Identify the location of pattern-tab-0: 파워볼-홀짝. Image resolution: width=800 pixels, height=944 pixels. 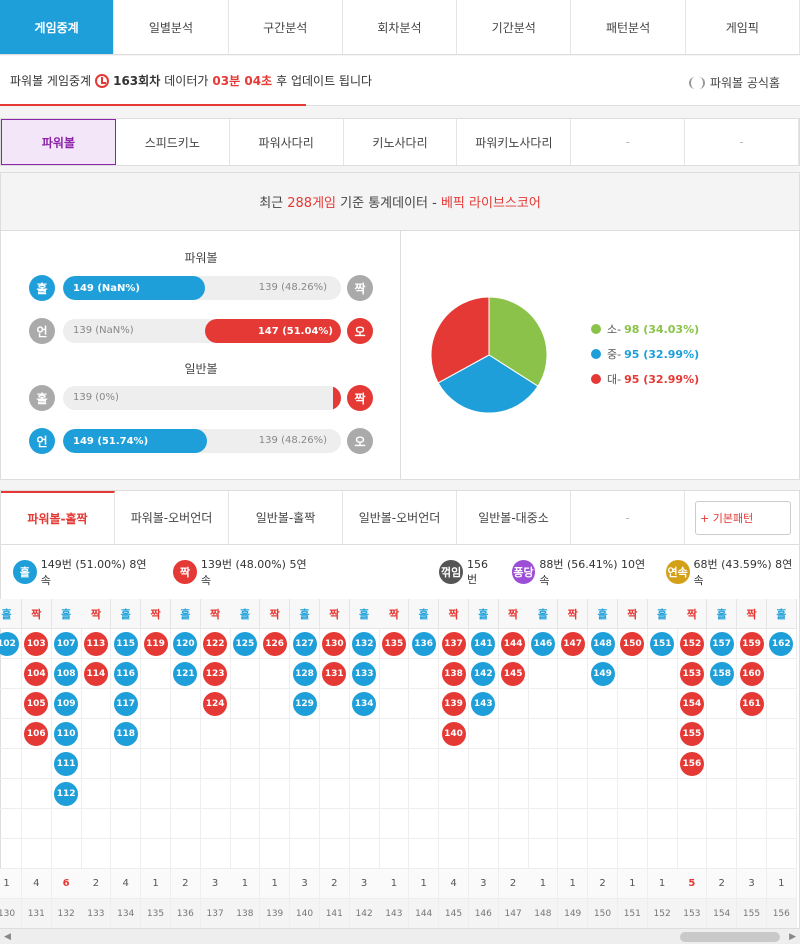
(58, 517).